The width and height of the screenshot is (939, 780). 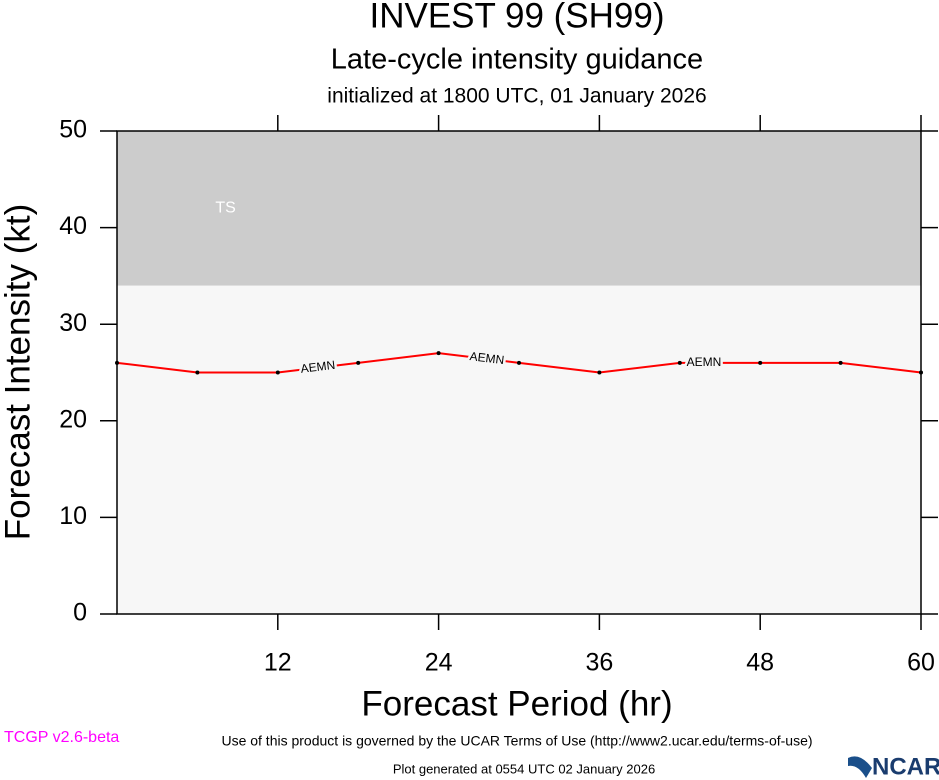 I want to click on chart-subtitle: Late-cycle intensity guidance, so click(x=517, y=60).